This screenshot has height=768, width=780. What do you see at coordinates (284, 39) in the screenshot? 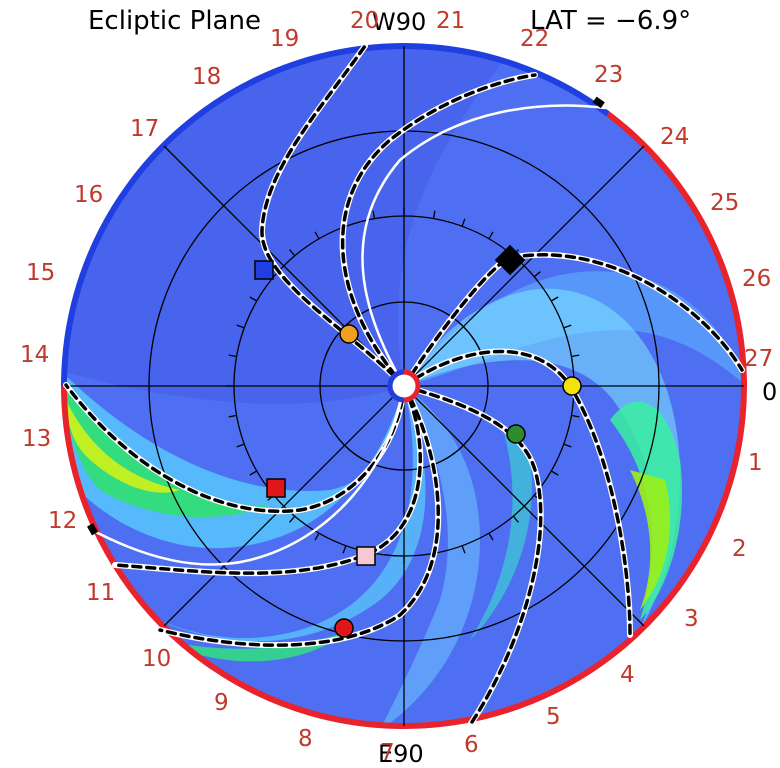
I see `rim-label-19: 19` at bounding box center [284, 39].